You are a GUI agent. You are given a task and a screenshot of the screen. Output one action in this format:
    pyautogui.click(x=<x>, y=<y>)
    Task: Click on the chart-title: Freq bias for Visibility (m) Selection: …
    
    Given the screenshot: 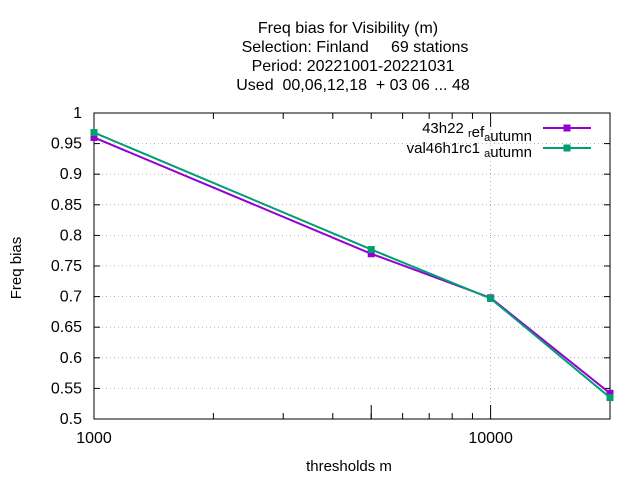 What is the action you would take?
    pyautogui.click(x=353, y=57)
    